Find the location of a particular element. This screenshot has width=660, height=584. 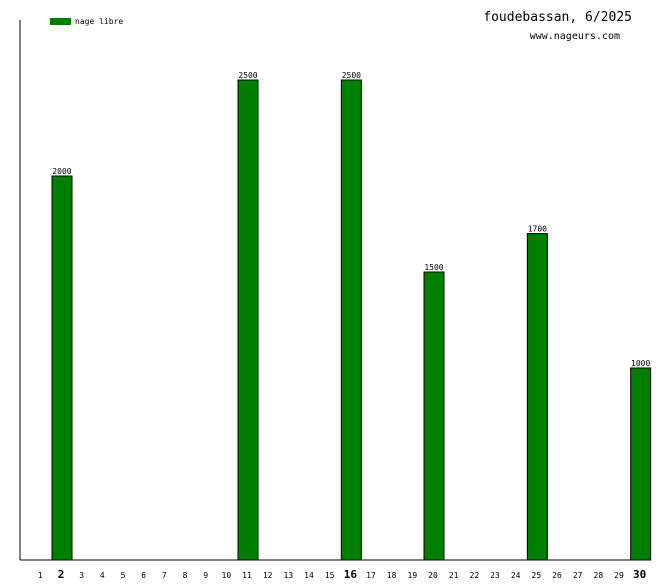

x-tick-label: 30 is located at coordinates (639, 574).